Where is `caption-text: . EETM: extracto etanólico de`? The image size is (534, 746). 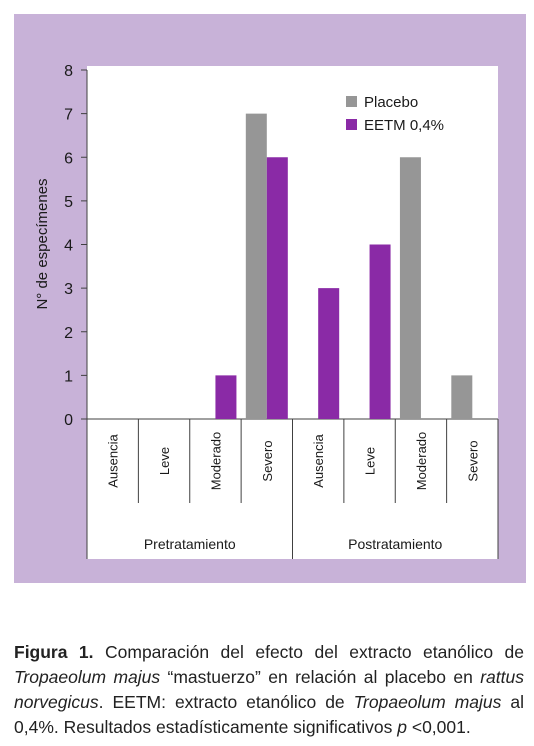 caption-text: . EETM: extracto etanólico de is located at coordinates (226, 701).